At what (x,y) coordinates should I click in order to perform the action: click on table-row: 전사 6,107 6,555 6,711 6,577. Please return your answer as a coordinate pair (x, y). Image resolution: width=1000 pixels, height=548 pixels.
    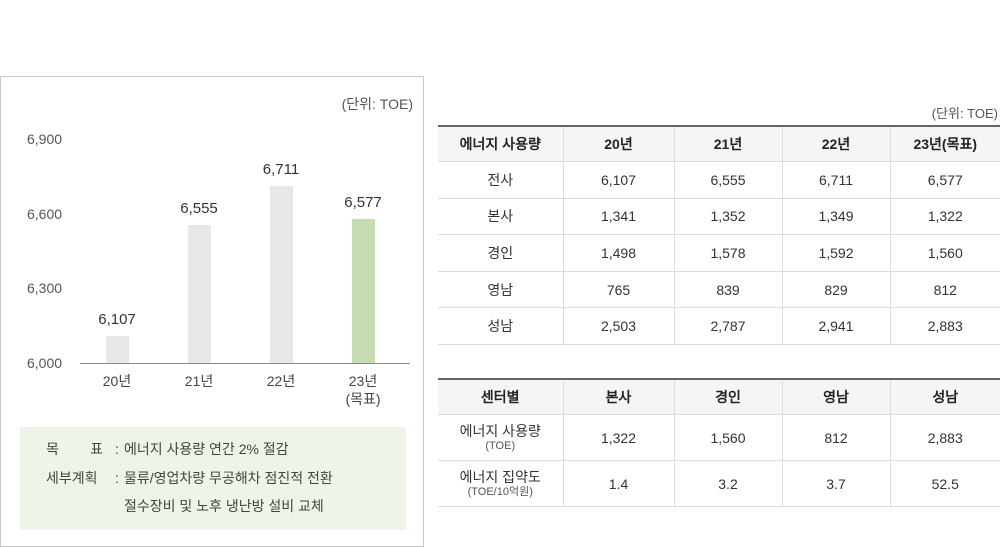
    Looking at the image, I should click on (719, 180).